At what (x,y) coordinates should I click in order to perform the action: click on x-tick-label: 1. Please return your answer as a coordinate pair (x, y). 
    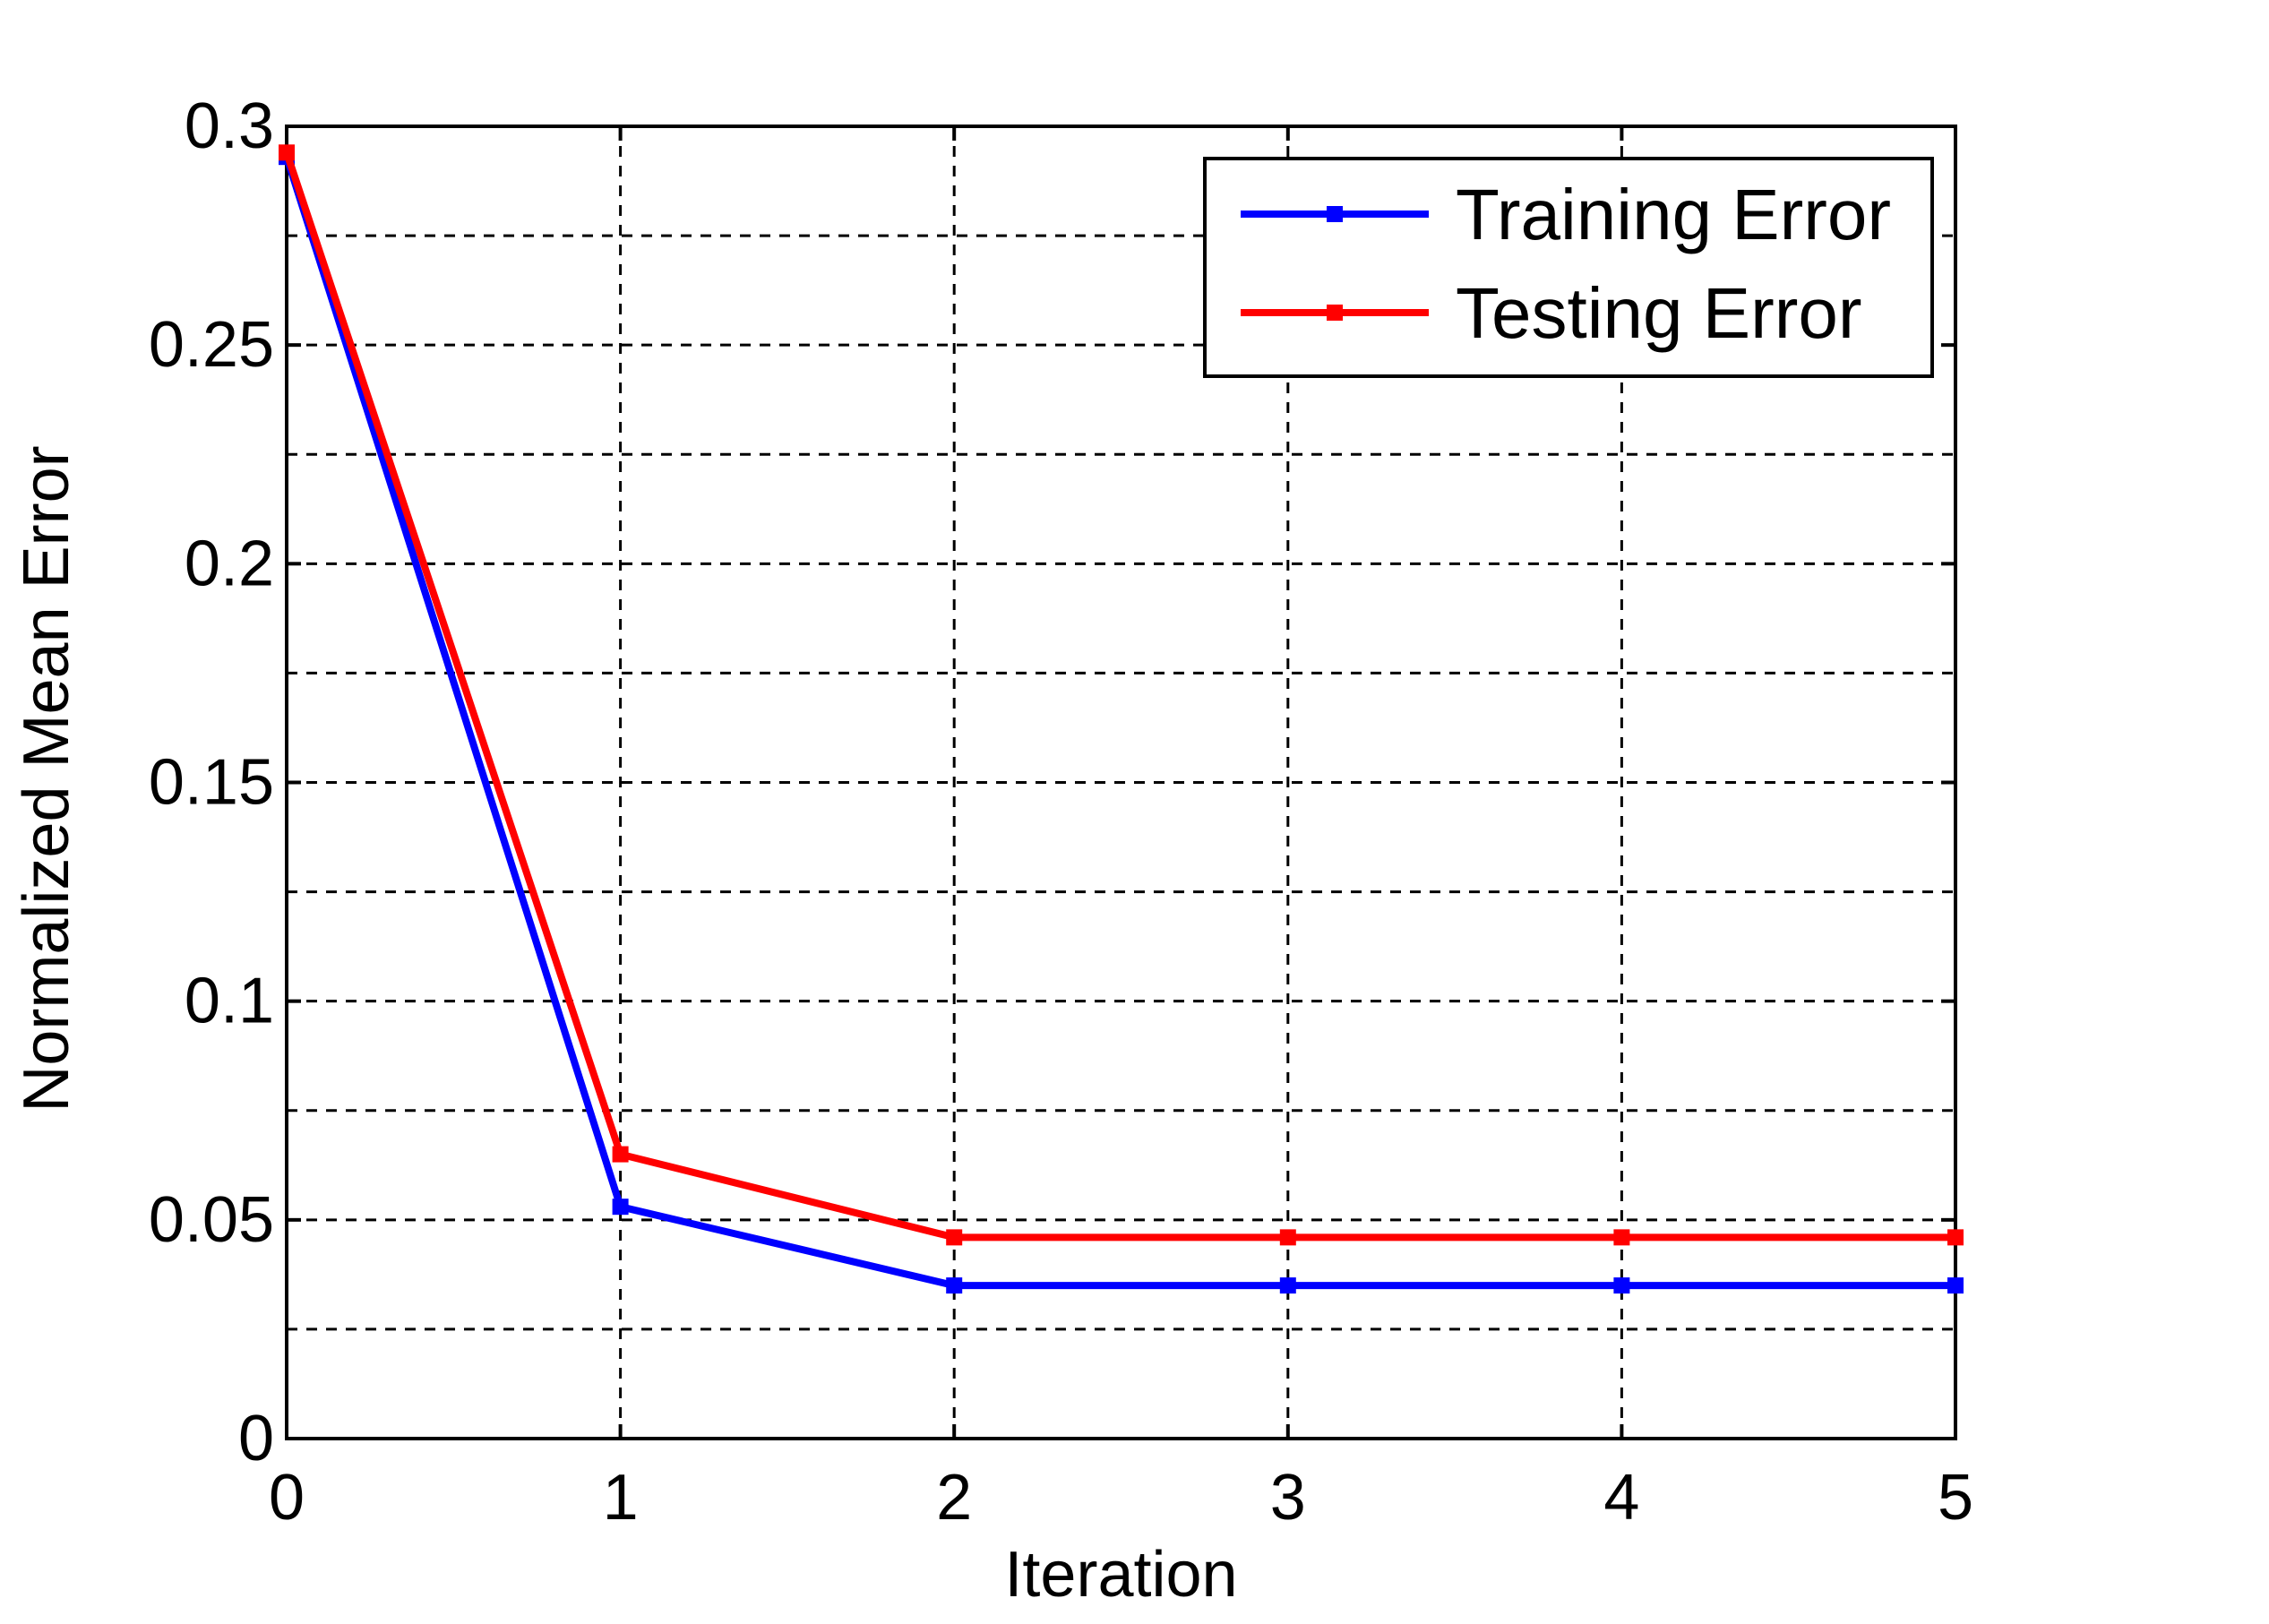
    Looking at the image, I should click on (621, 1498).